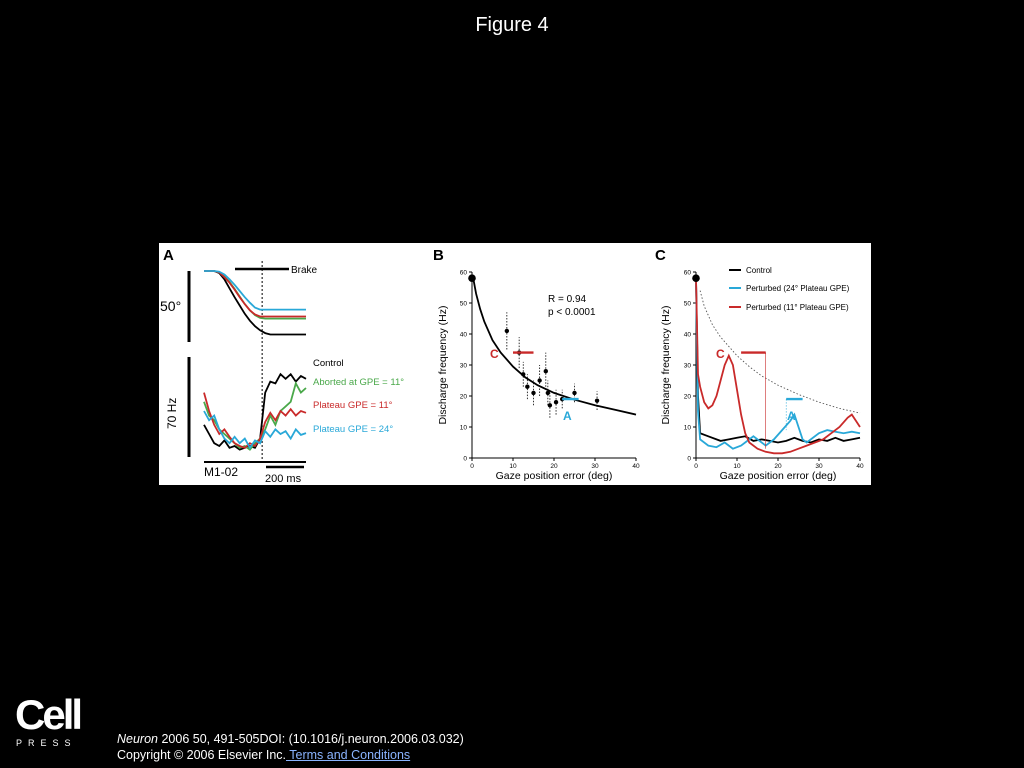 The height and width of the screenshot is (768, 1024). Describe the element at coordinates (688, 273) in the screenshot. I see `panel-c-y-tick-label: 60` at that location.